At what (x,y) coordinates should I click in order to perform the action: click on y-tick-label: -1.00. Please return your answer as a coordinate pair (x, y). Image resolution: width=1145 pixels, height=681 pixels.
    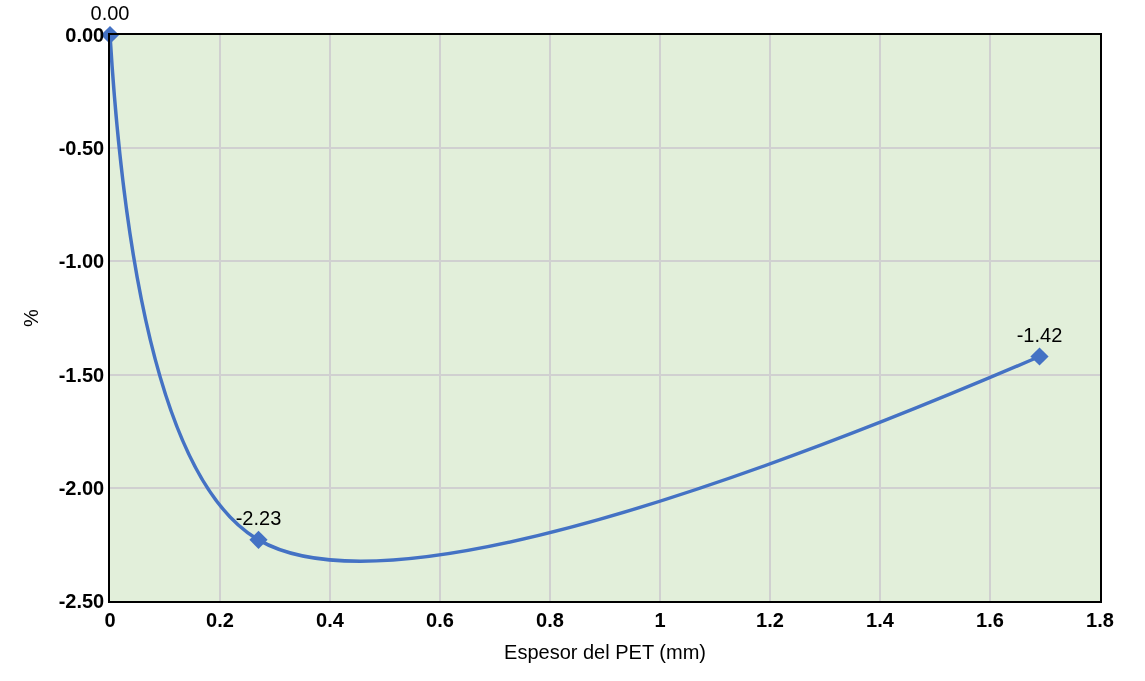
    Looking at the image, I should click on (81, 261).